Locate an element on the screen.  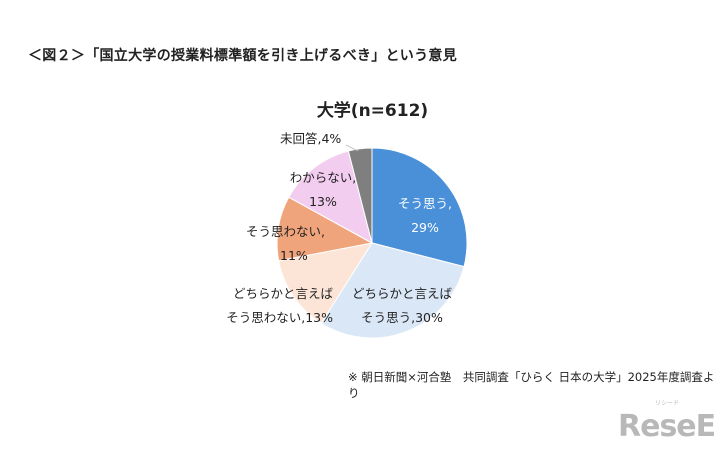
leader-line is located at coordinates (352, 148).